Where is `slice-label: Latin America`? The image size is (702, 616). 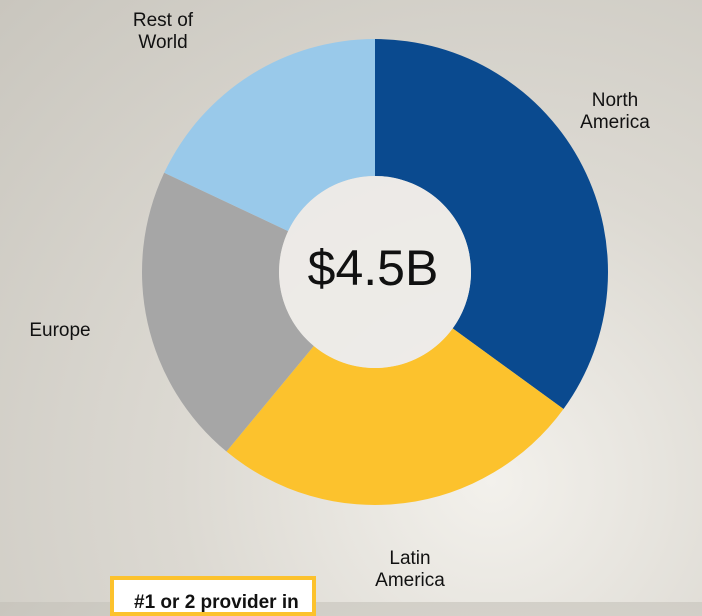 slice-label: Latin America is located at coordinates (410, 569).